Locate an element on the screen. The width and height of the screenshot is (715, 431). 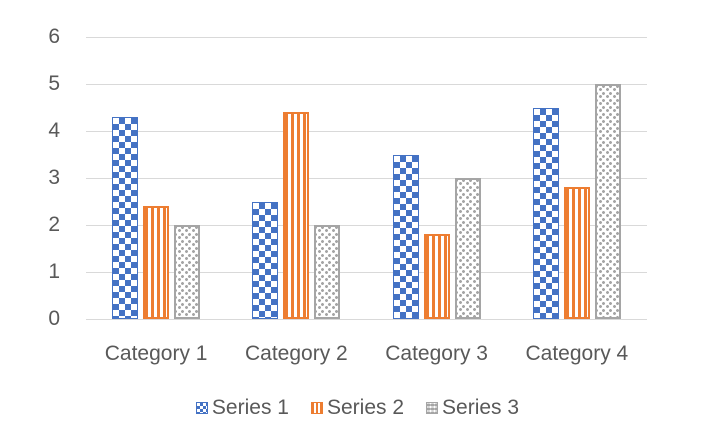
x-tick-label: Category 4 is located at coordinates (577, 353).